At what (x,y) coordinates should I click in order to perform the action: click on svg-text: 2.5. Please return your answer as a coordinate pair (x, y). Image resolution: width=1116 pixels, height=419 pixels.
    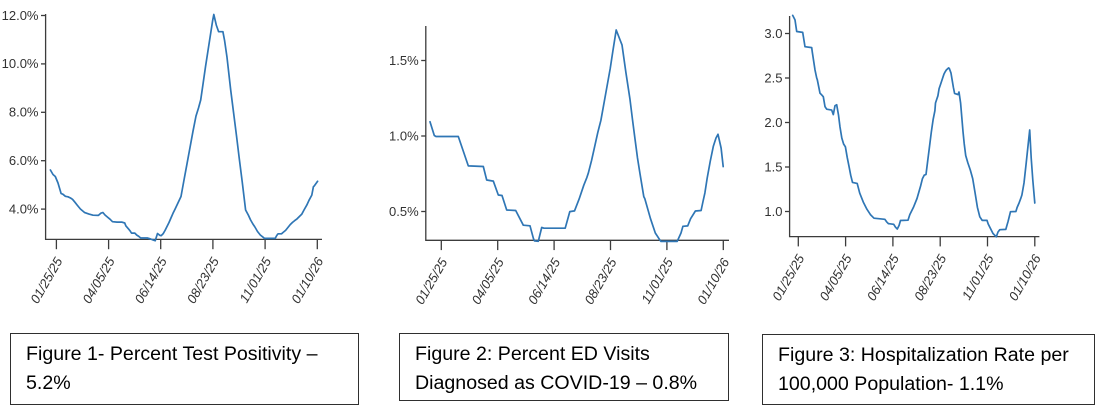
    Looking at the image, I should click on (773, 77).